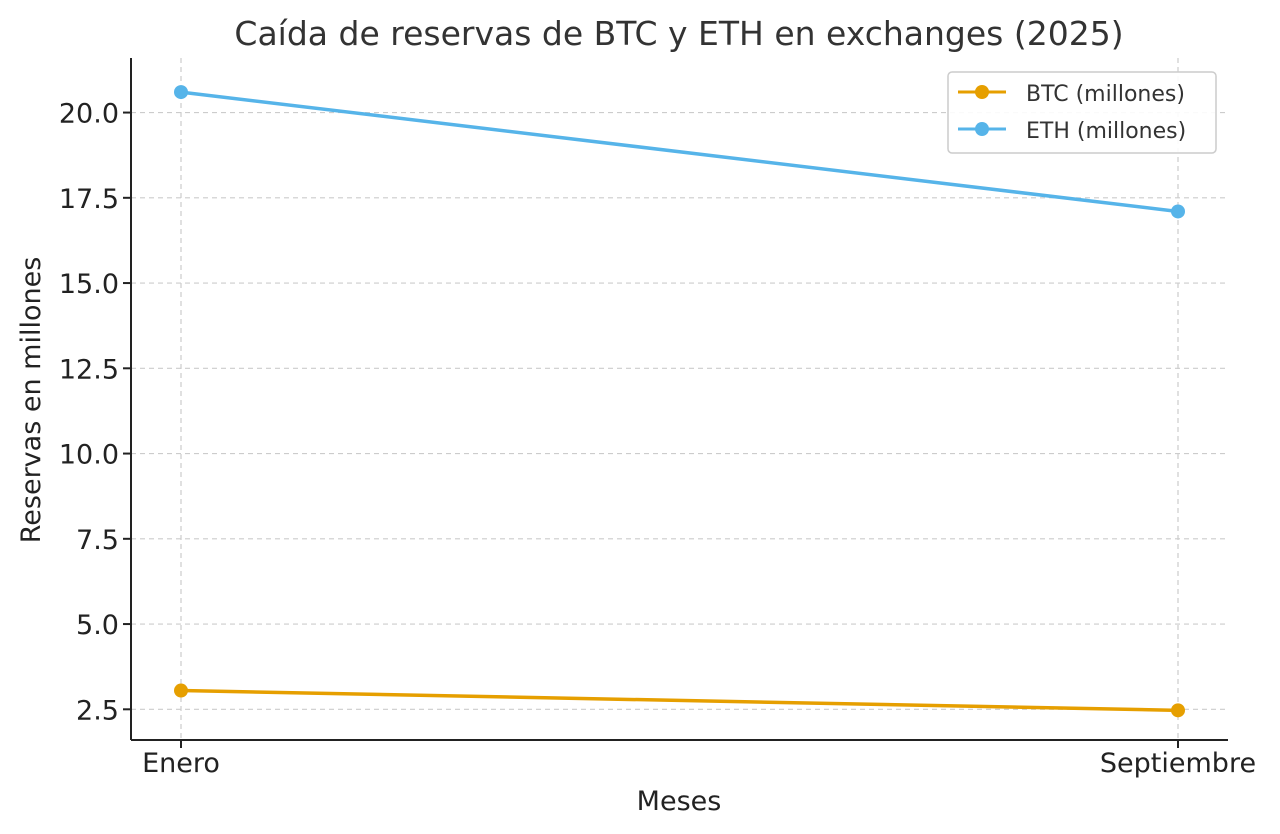 This screenshot has width=1280, height=834. I want to click on y-tick-label: 12.5, so click(89, 369).